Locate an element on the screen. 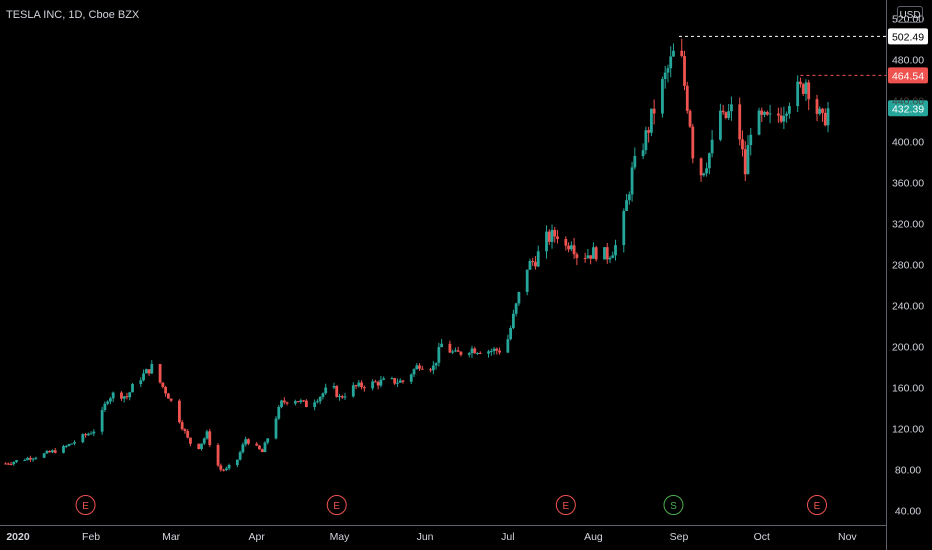 This screenshot has height=550, width=932. y-tick-label: 120.00 is located at coordinates (908, 430).